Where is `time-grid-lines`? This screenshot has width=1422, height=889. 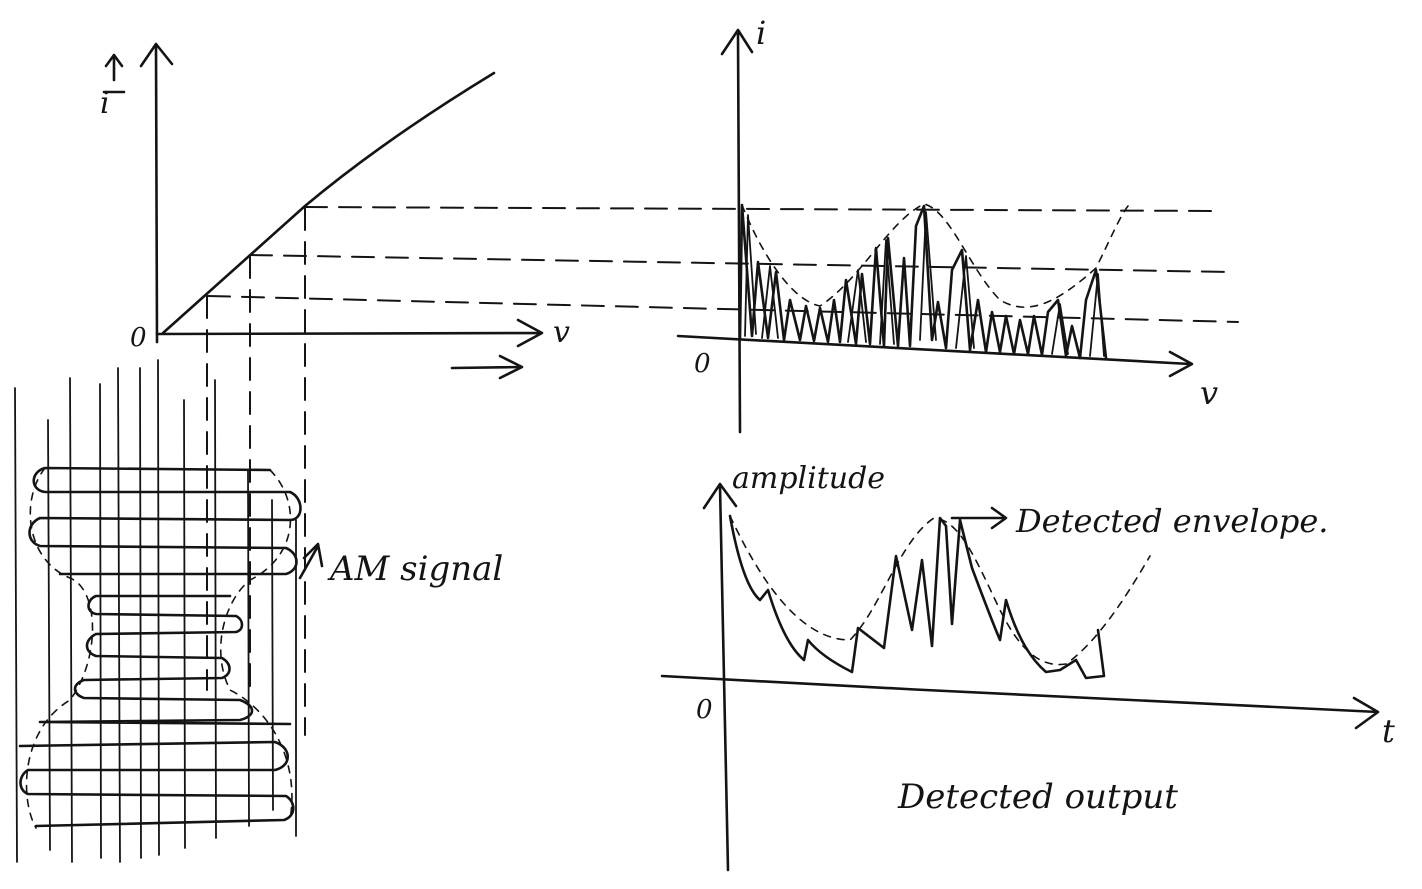
time-grid-lines is located at coordinates (155, 611).